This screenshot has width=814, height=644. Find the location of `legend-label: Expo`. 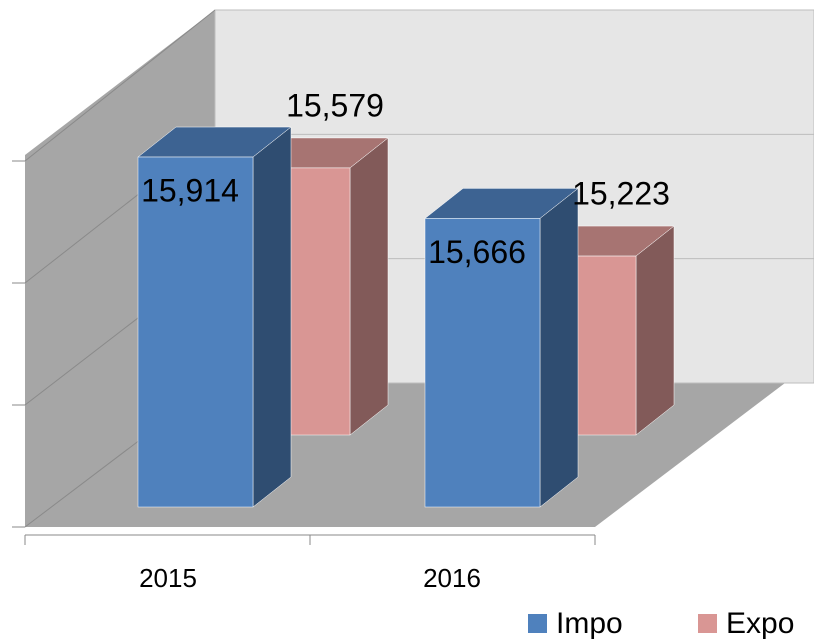

legend-label: Expo is located at coordinates (760, 623).